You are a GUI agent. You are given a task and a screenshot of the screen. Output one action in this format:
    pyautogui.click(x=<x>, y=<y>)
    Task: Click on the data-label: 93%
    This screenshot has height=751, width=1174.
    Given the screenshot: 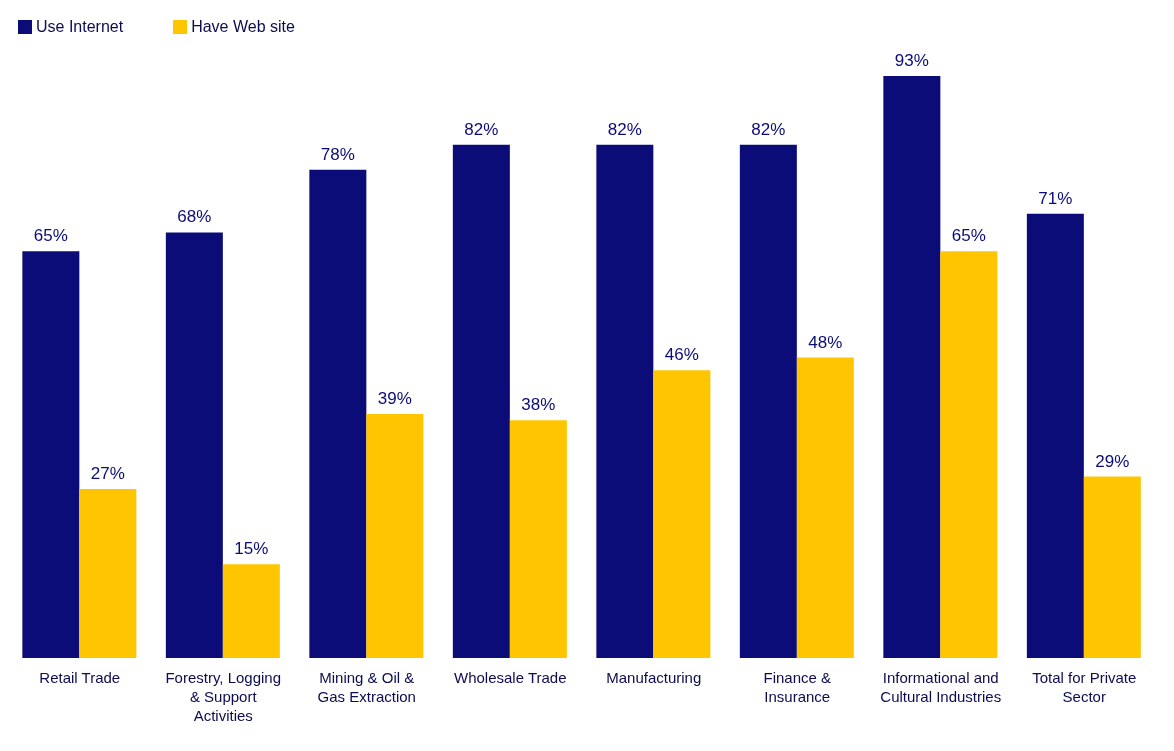 What is the action you would take?
    pyautogui.click(x=911, y=60)
    